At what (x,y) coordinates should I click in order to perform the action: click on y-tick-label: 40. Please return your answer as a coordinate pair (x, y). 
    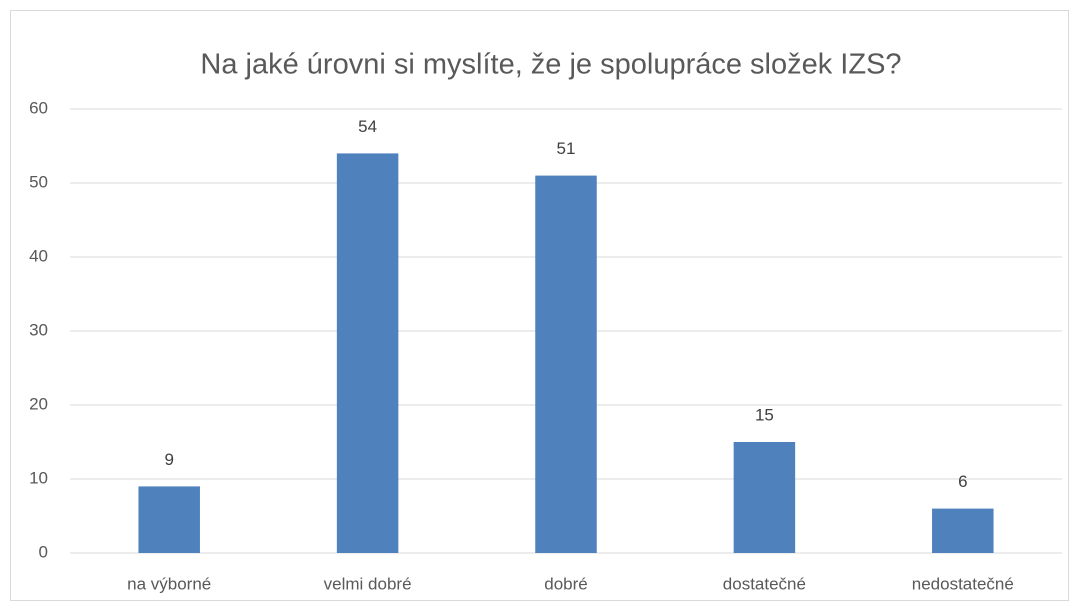
    Looking at the image, I should click on (38, 255).